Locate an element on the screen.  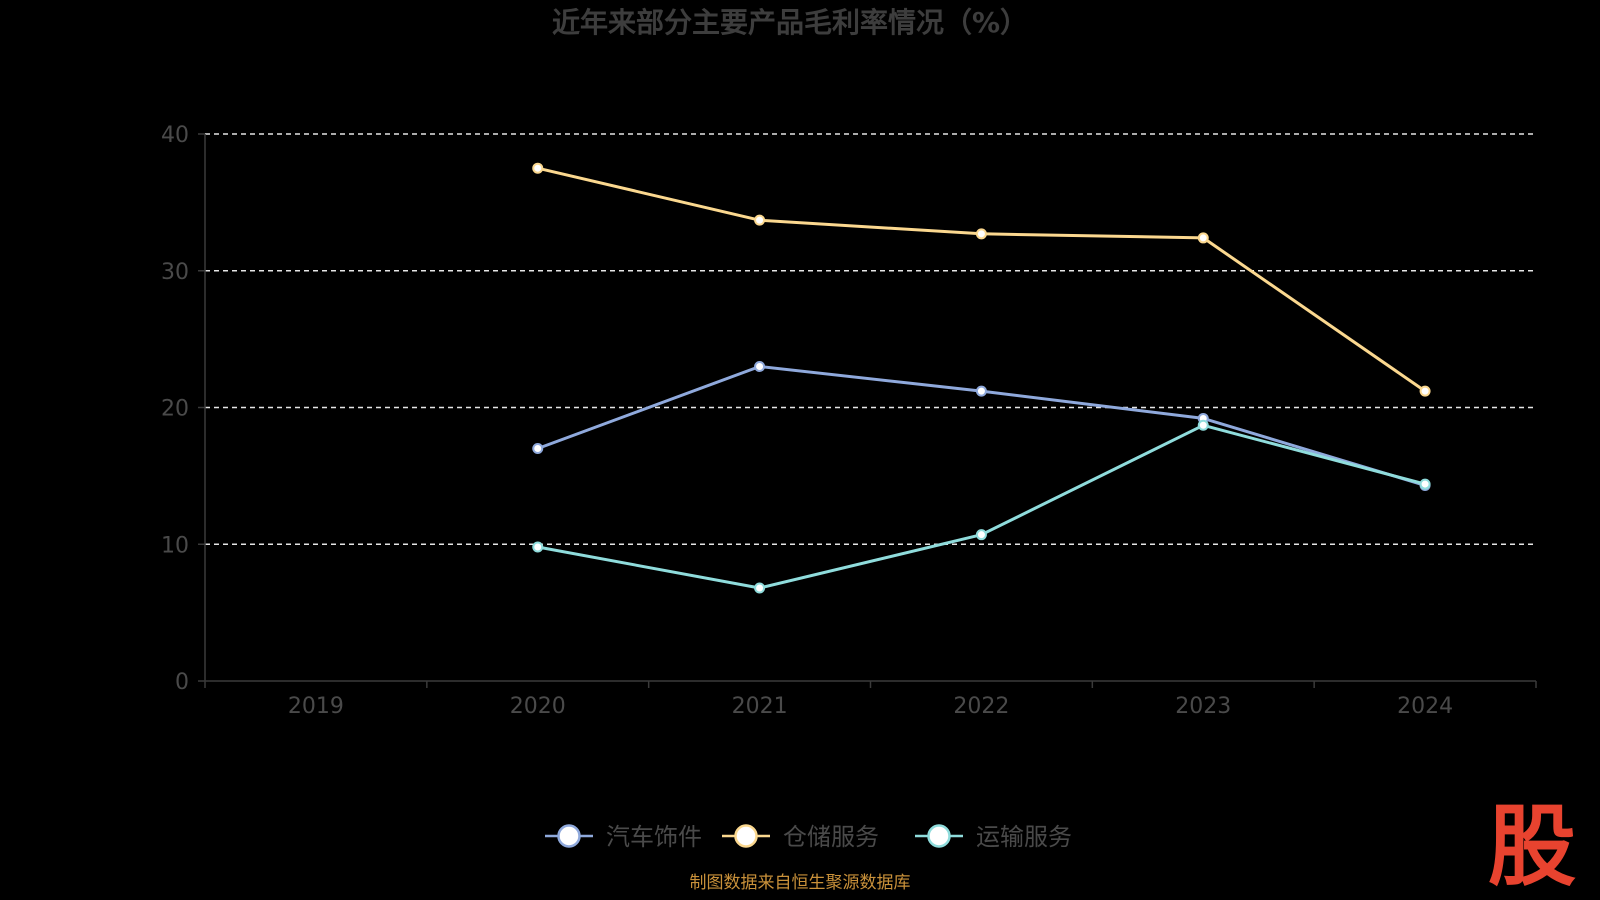
x-tick-label: 2021 is located at coordinates (760, 706).